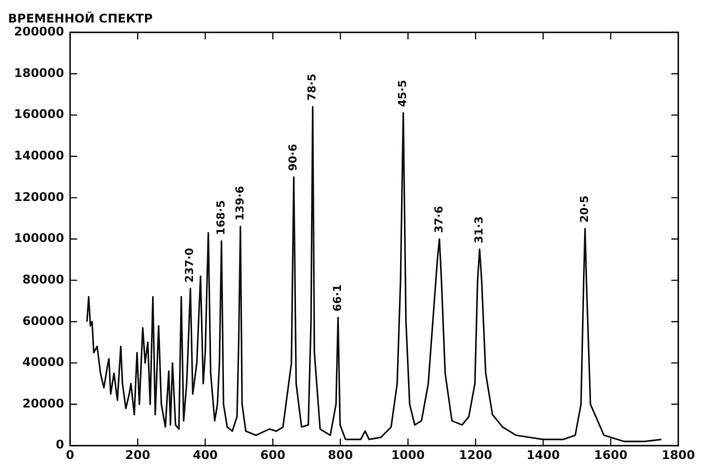  Describe the element at coordinates (239, 203) in the screenshot. I see `annotation: 139·6` at that location.